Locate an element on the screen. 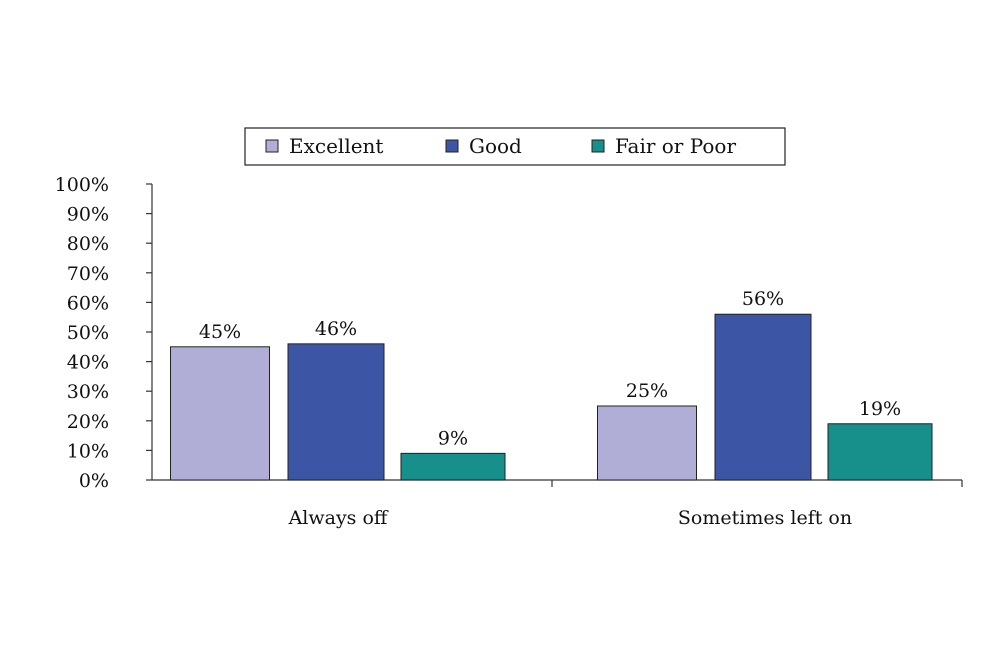 The image size is (1000, 671). data-label: 46% is located at coordinates (336, 329).